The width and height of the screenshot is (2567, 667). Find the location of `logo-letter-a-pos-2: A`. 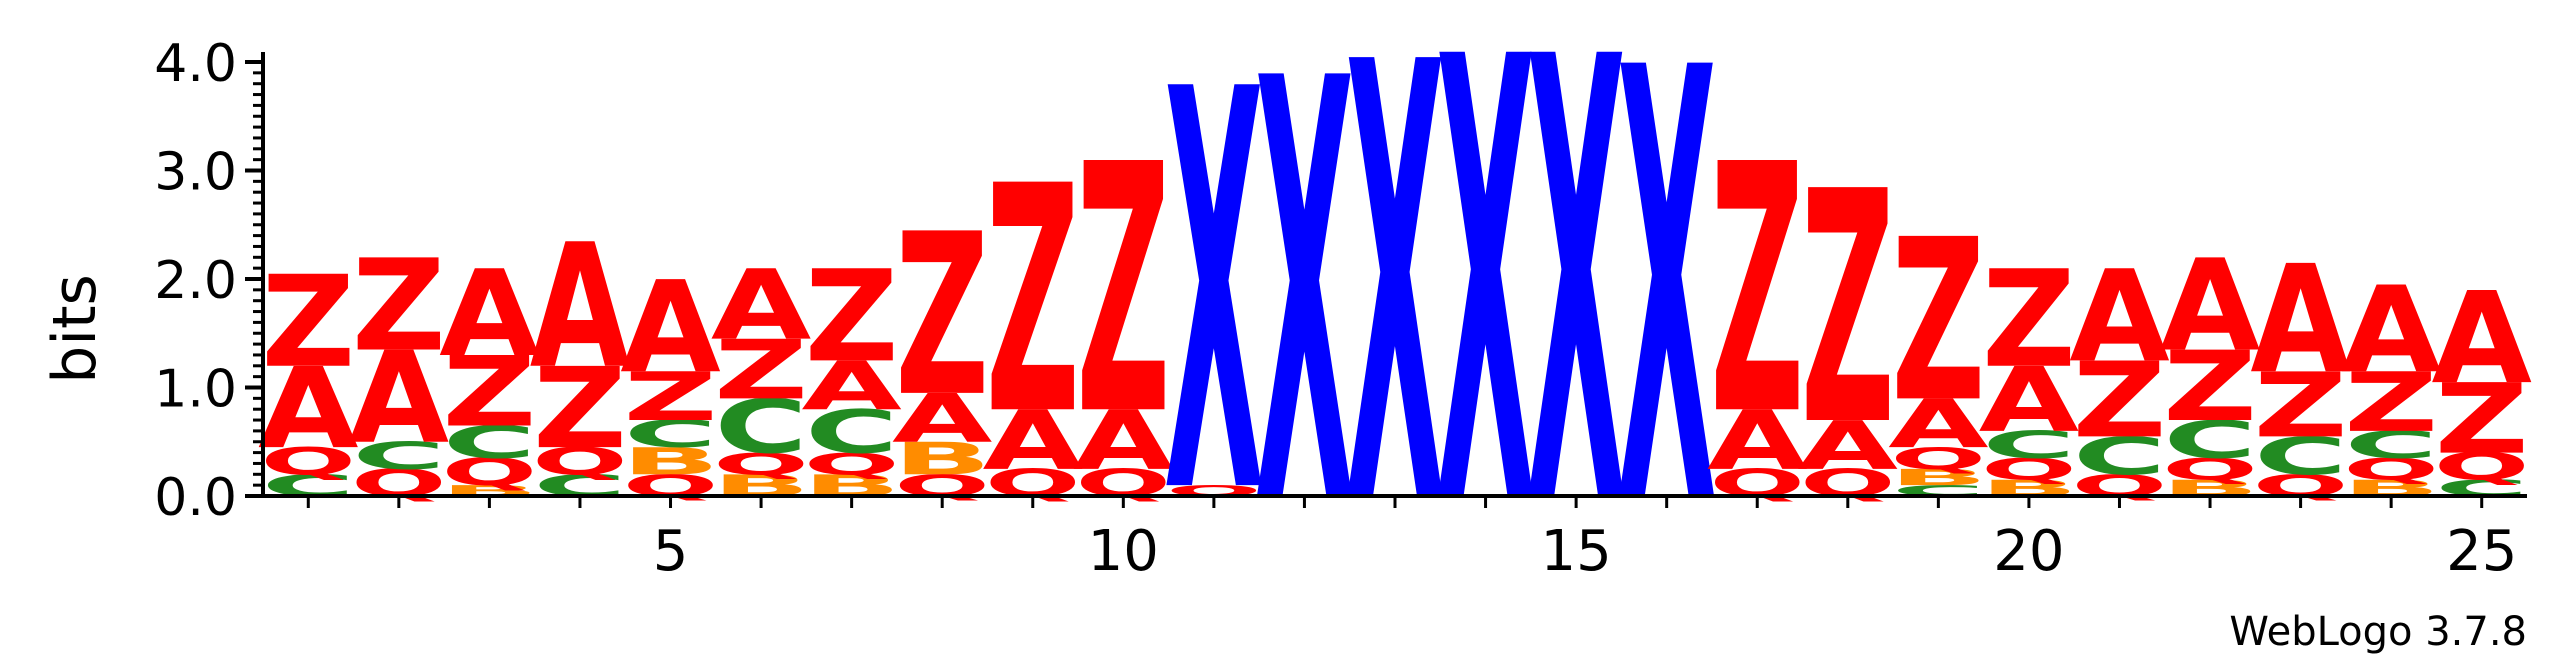

logo-letter-a-pos-2: A is located at coordinates (399, 398).